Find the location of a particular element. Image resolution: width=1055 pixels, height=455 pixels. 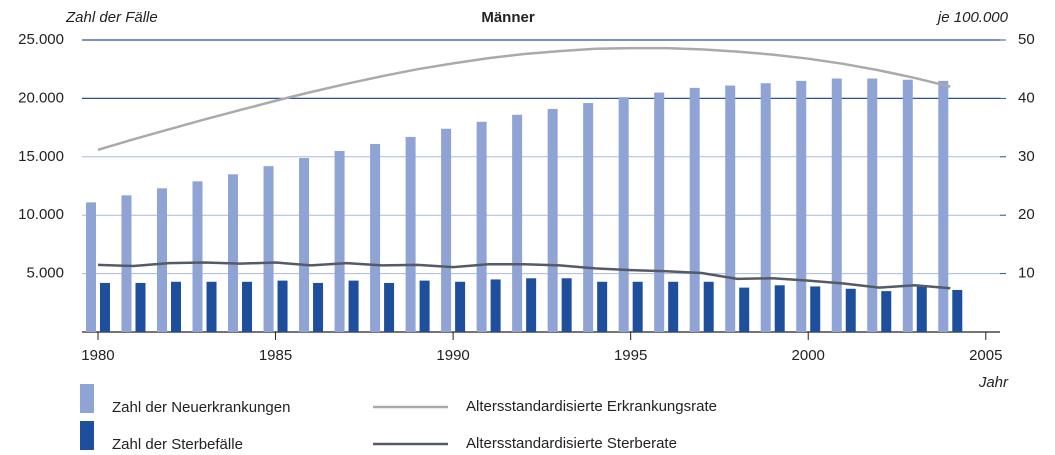

y-tick-label: 15.000 is located at coordinates (41, 156).